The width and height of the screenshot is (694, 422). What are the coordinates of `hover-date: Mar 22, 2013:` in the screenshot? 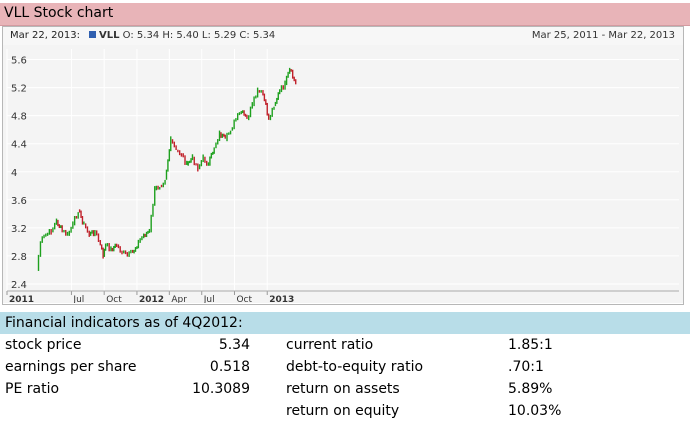 It's located at (45, 35).